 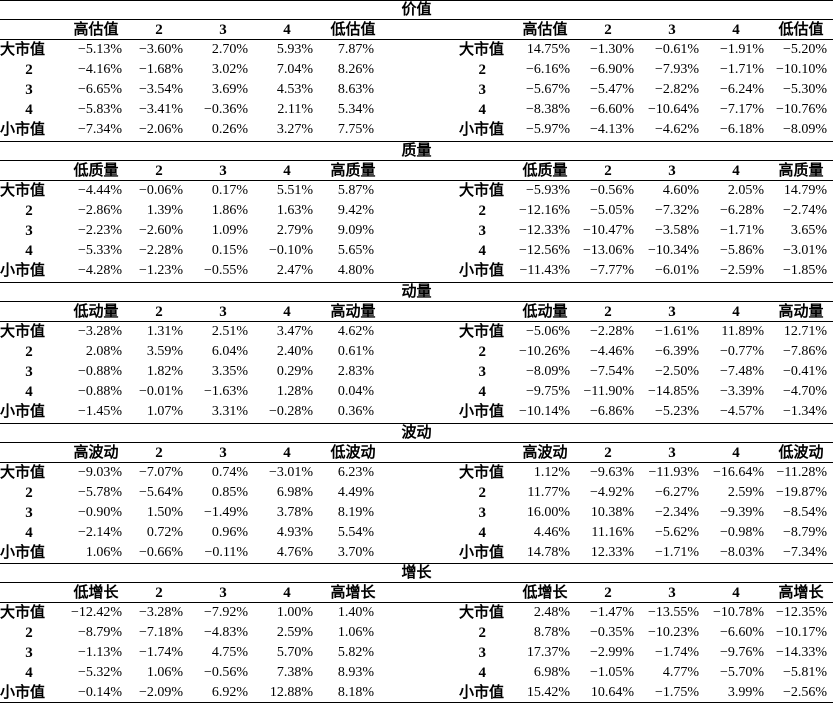 I want to click on value-cell: −14.33%, so click(x=801, y=652).